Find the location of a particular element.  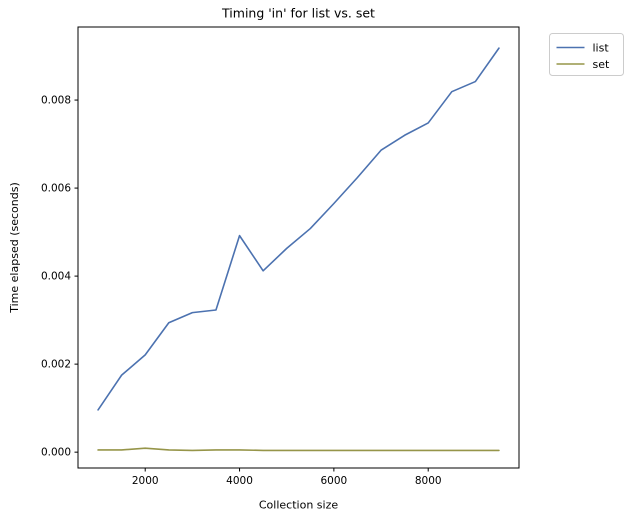

y-tick-label: 0.000 is located at coordinates (56, 453).